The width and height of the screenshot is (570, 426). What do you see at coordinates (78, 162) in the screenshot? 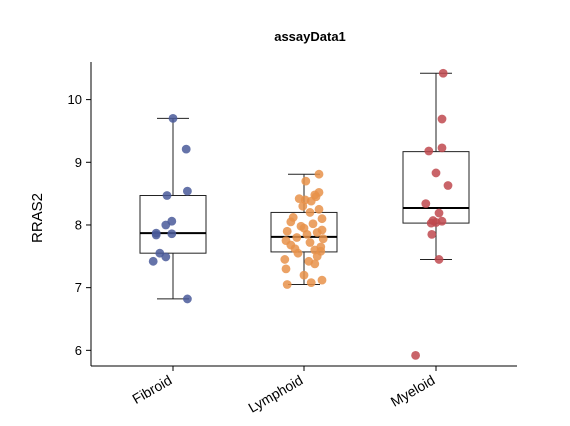
I see `y-tick-label: 9` at bounding box center [78, 162].